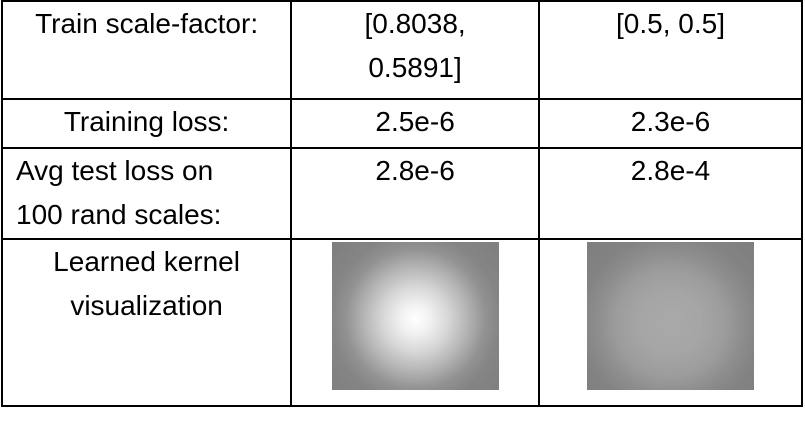  Describe the element at coordinates (415, 170) in the screenshot. I see `avg-test-loss-a-text: 2.8e-6` at that location.